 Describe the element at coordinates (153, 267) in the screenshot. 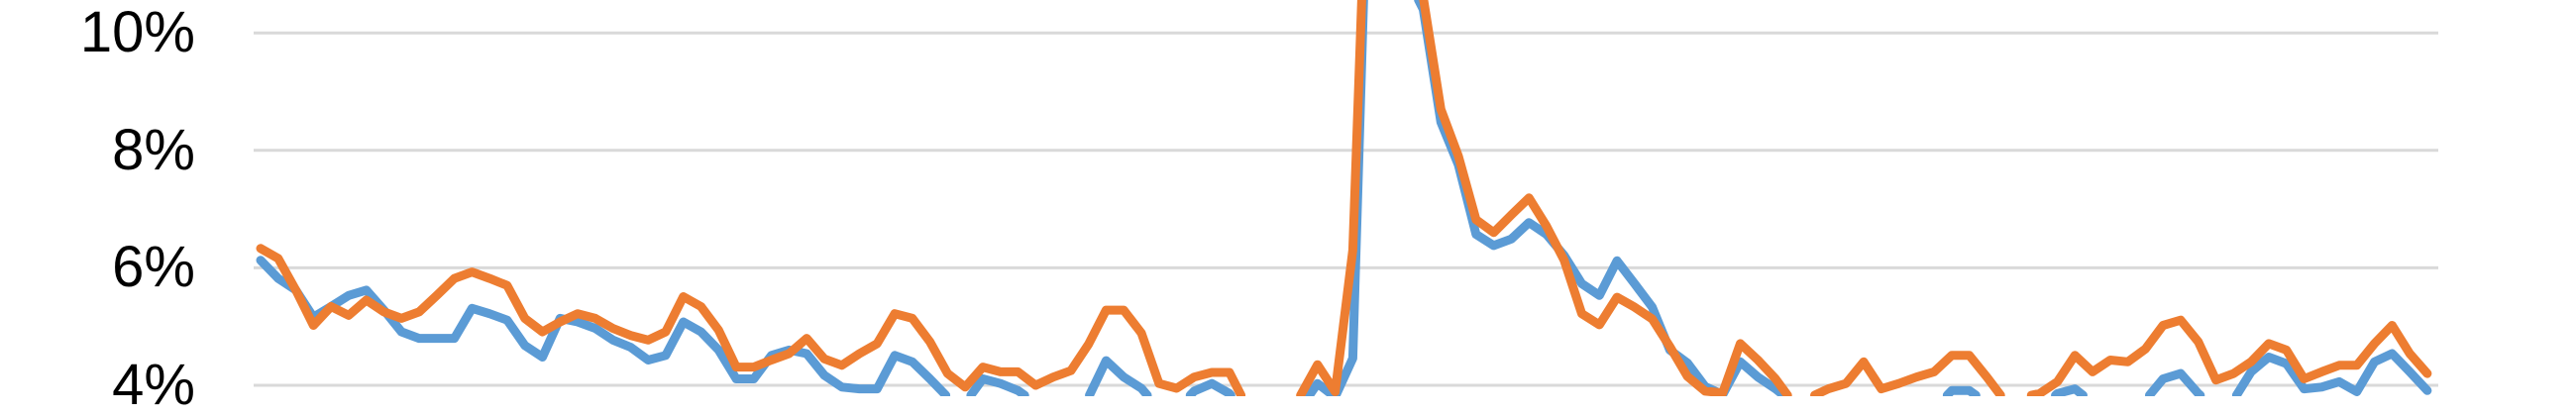

I see `y-tick-label-6: 6%` at that location.